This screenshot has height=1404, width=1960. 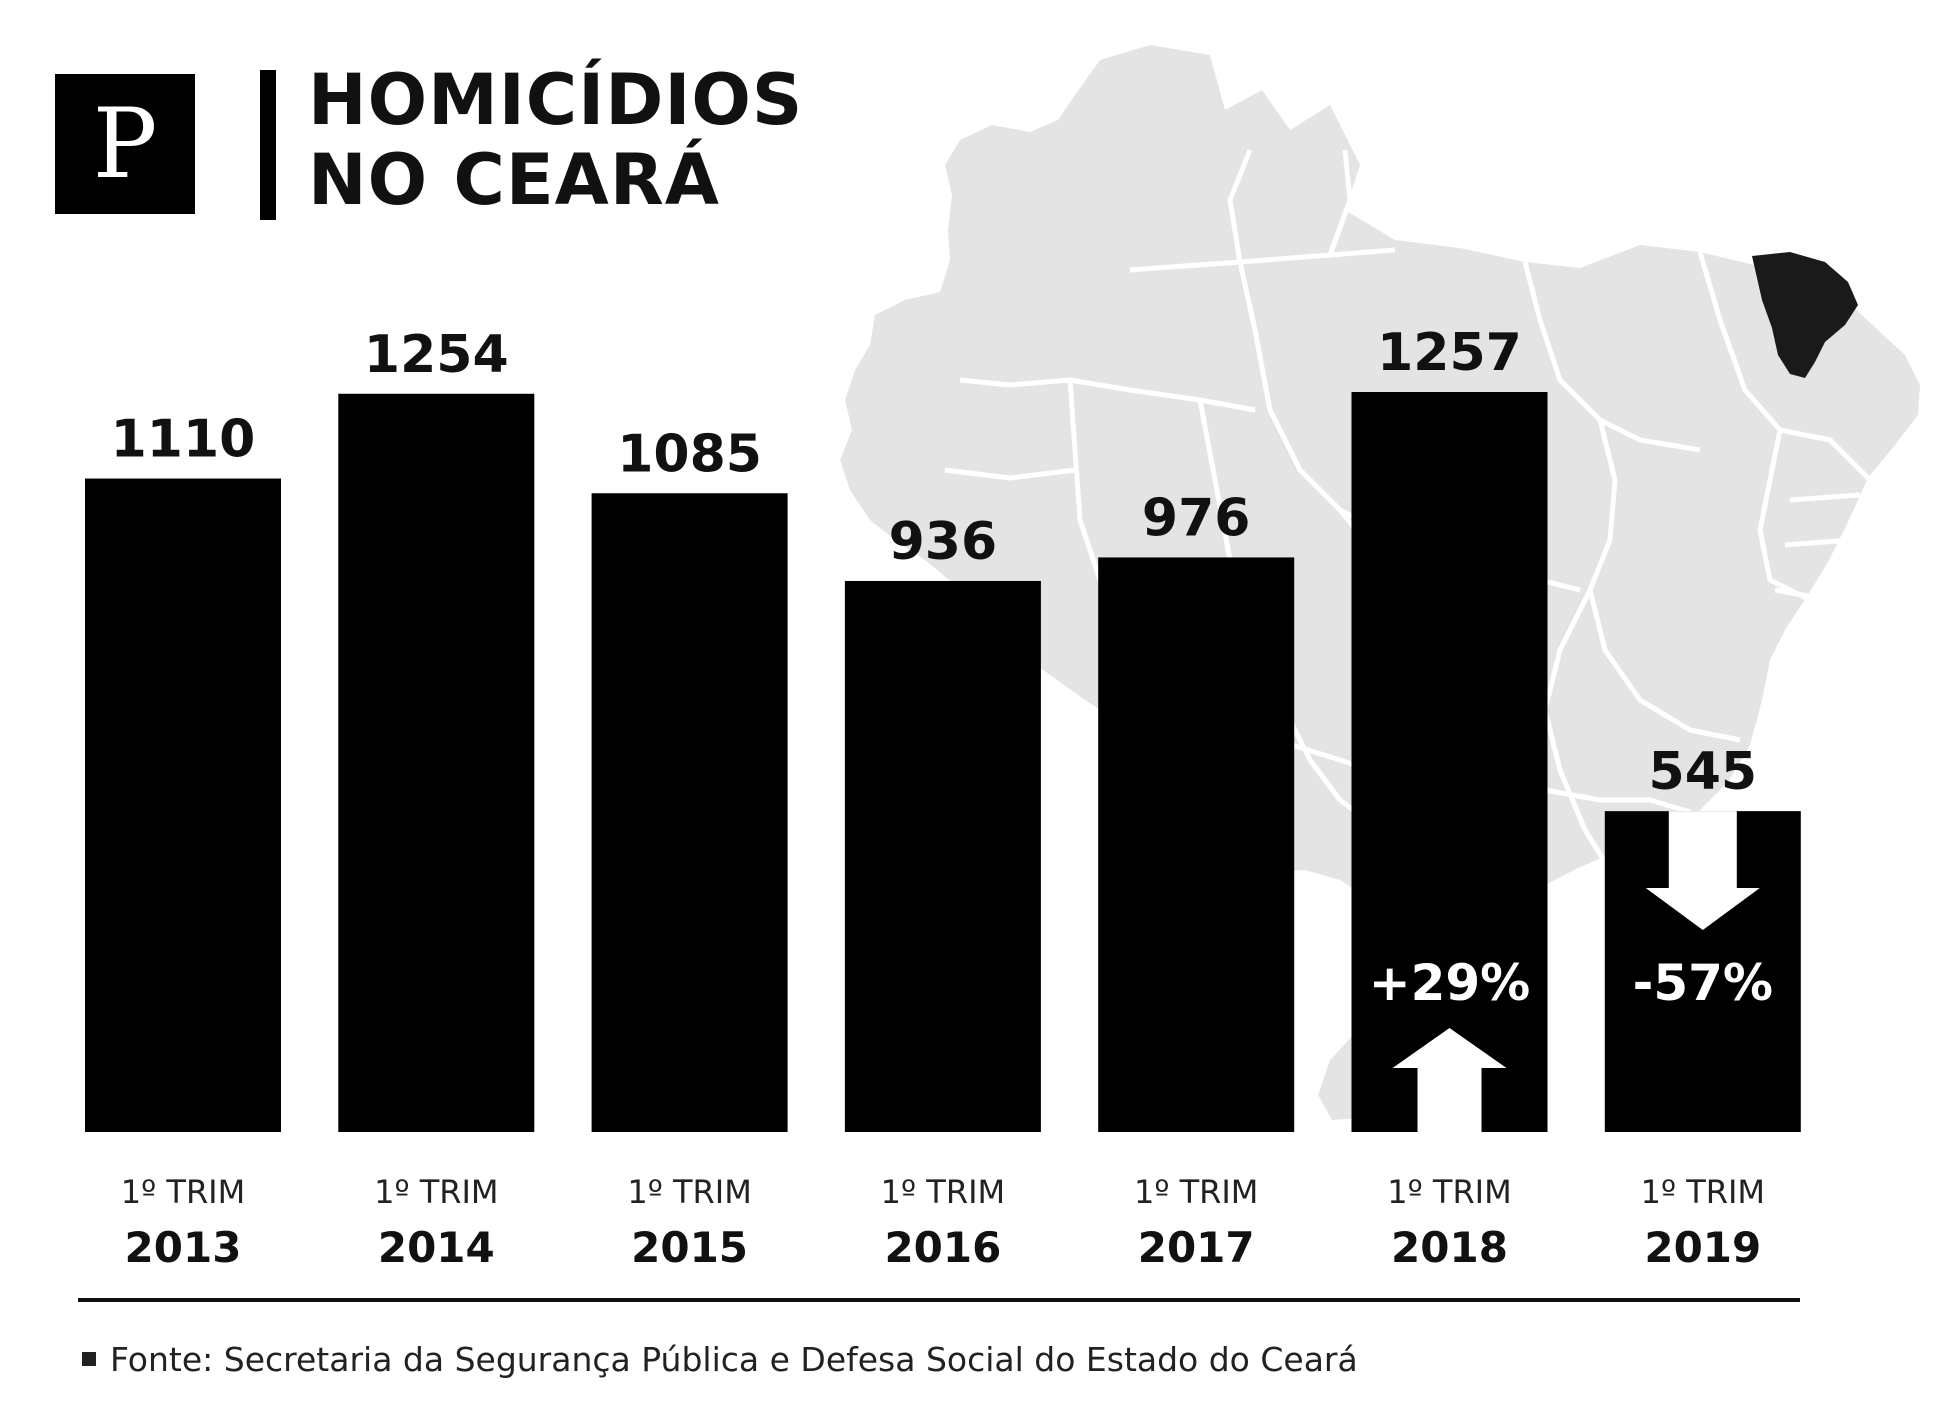 I want to click on bullet-square-icon, so click(x=89, y=1358).